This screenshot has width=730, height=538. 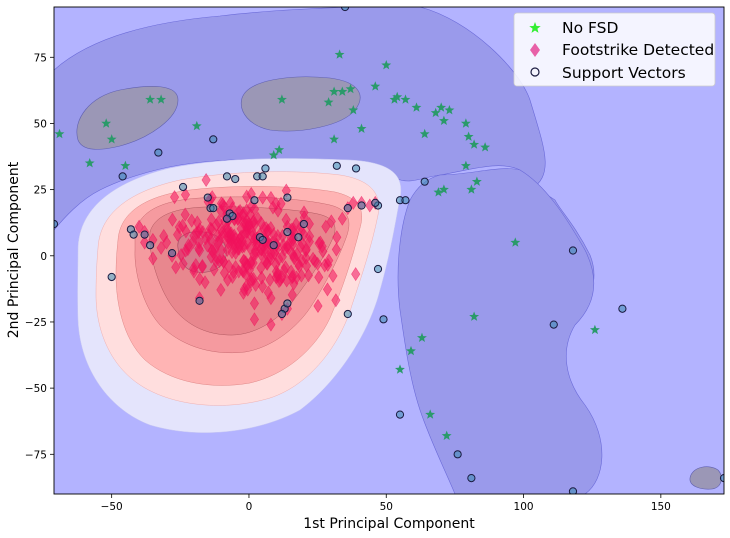 What do you see at coordinates (14, 249) in the screenshot?
I see `y-axis-label: 2nd Principal Component` at bounding box center [14, 249].